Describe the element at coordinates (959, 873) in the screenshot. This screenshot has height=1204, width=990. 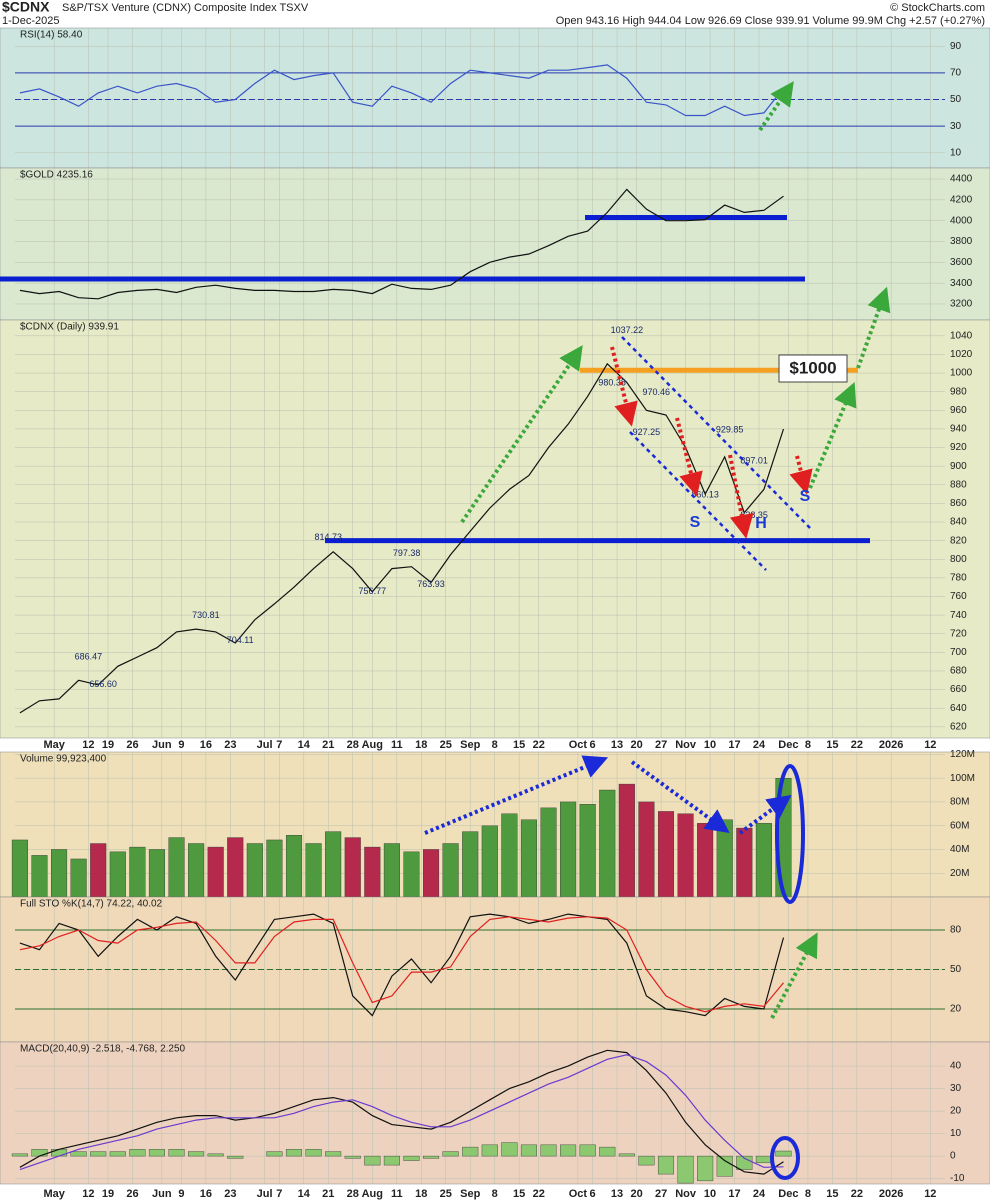
I see `y-tick-label: 20M` at that location.